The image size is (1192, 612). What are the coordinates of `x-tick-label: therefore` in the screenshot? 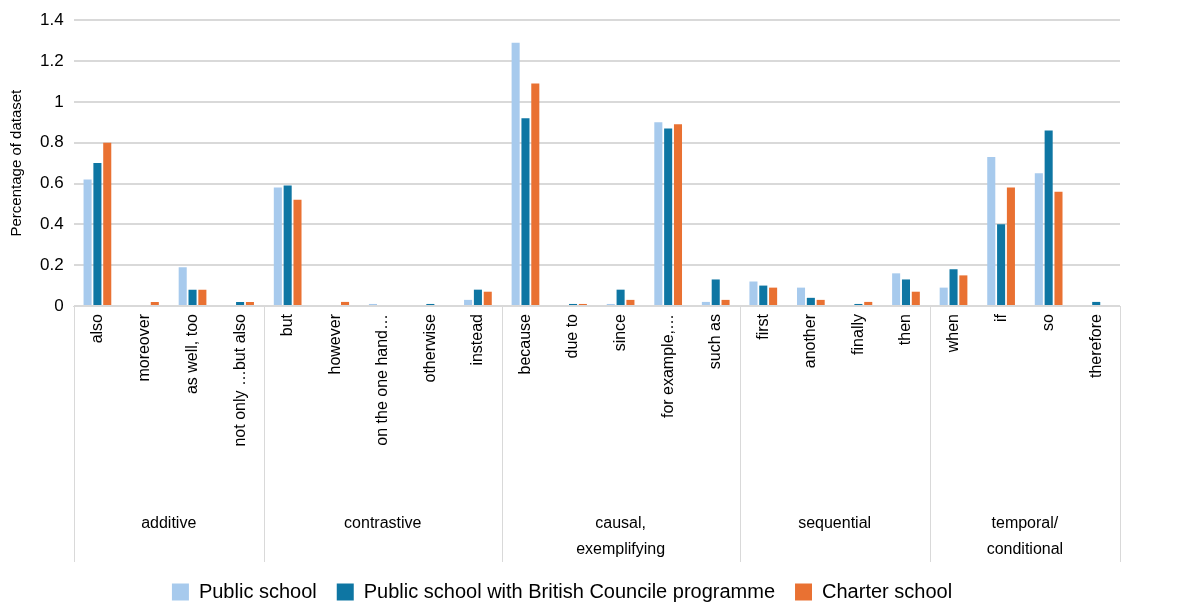 It's located at (1095, 346).